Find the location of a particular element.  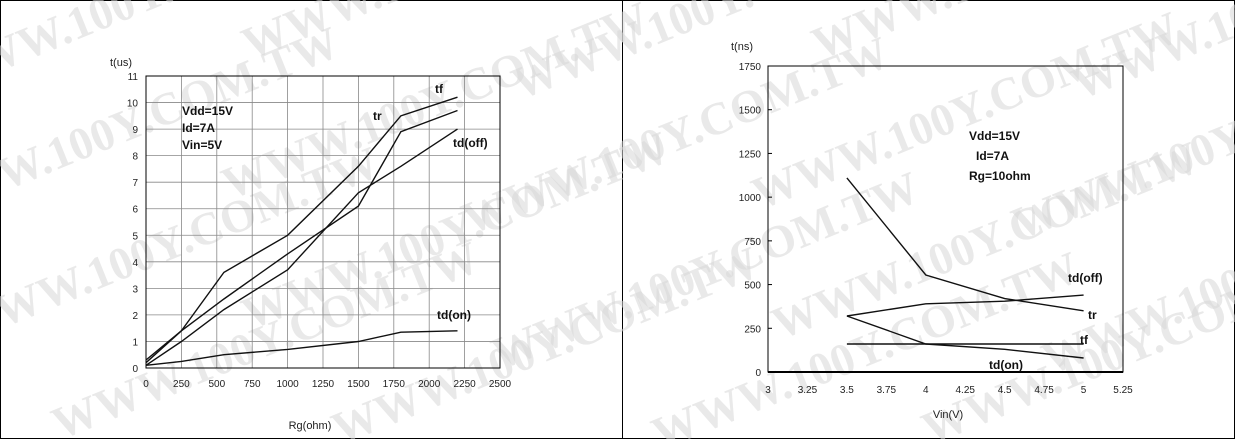

x-tick-label: 1250 is located at coordinates (323, 384).